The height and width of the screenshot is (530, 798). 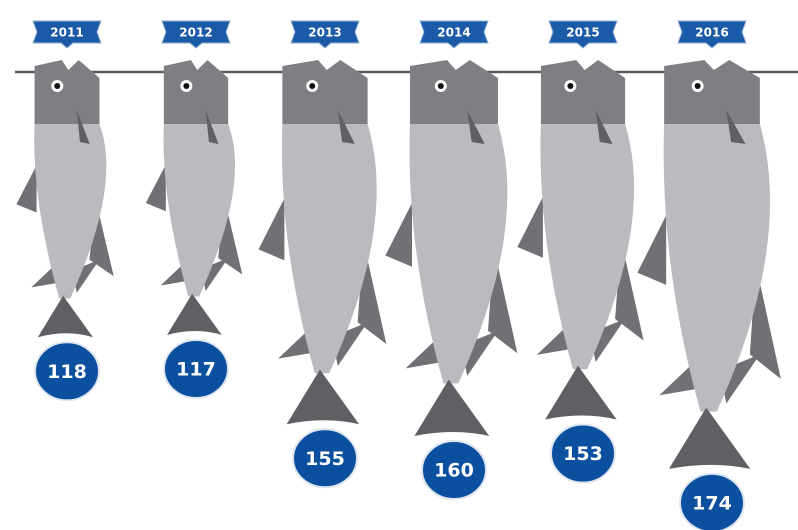 I want to click on year-label: 2011, so click(x=66, y=33).